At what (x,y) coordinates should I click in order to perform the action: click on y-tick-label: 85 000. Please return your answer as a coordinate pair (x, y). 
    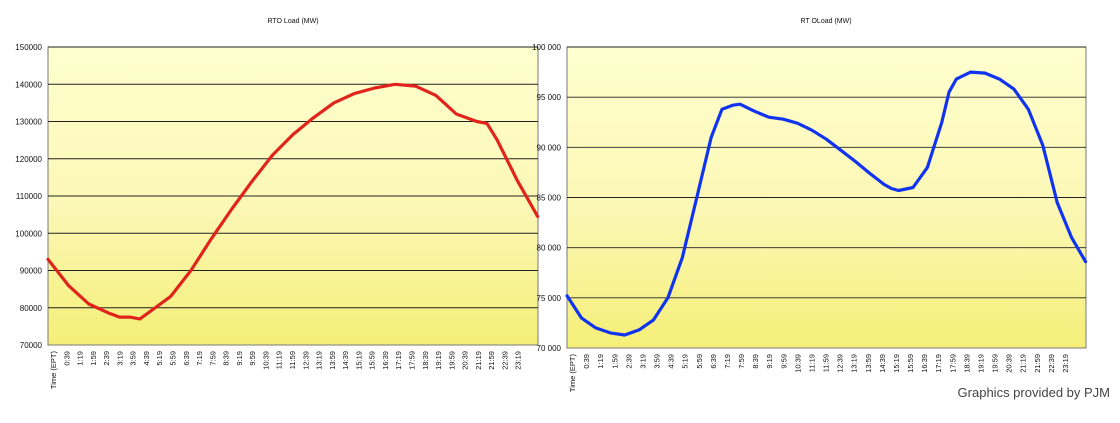
    Looking at the image, I should click on (549, 198).